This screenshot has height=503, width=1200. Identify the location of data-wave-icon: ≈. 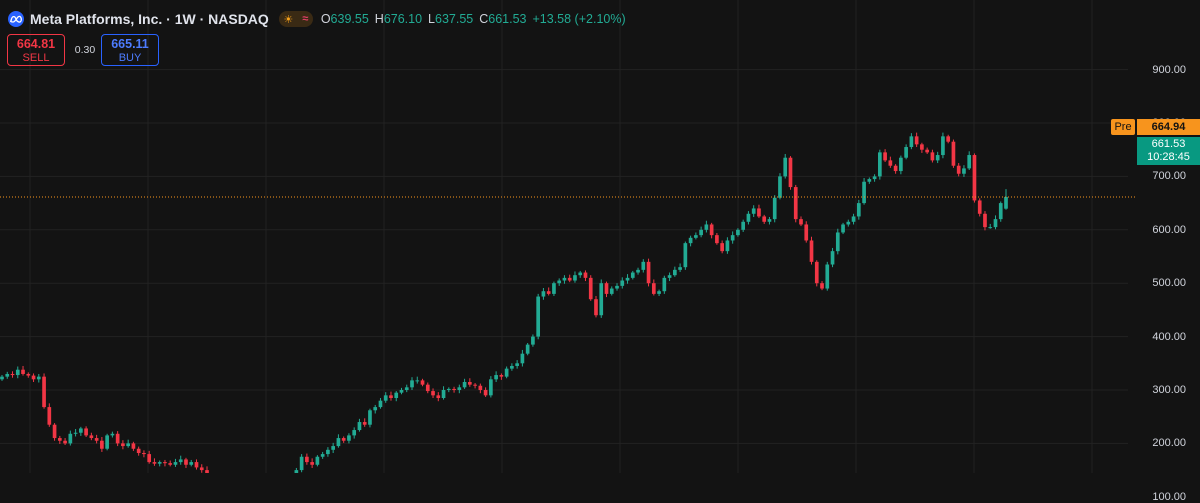
(305, 19).